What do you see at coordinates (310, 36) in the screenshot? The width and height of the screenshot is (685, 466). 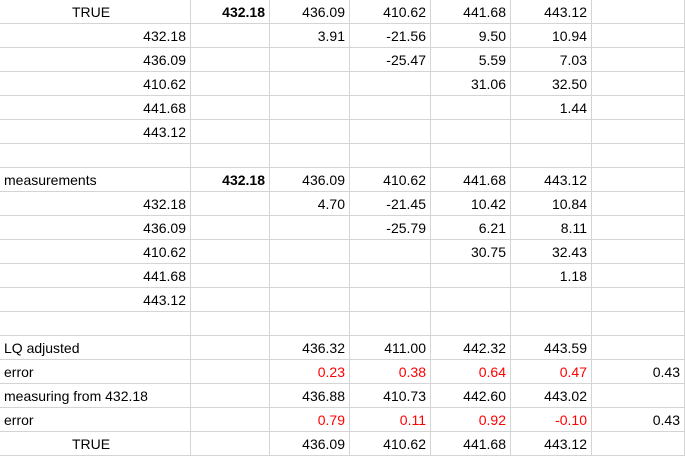 I see `cell-r2-c3: 3.91` at bounding box center [310, 36].